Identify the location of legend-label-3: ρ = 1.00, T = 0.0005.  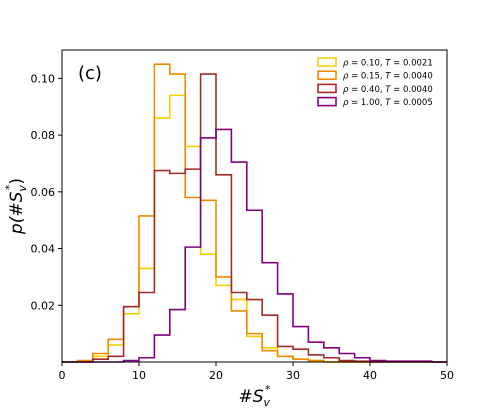
(388, 103).